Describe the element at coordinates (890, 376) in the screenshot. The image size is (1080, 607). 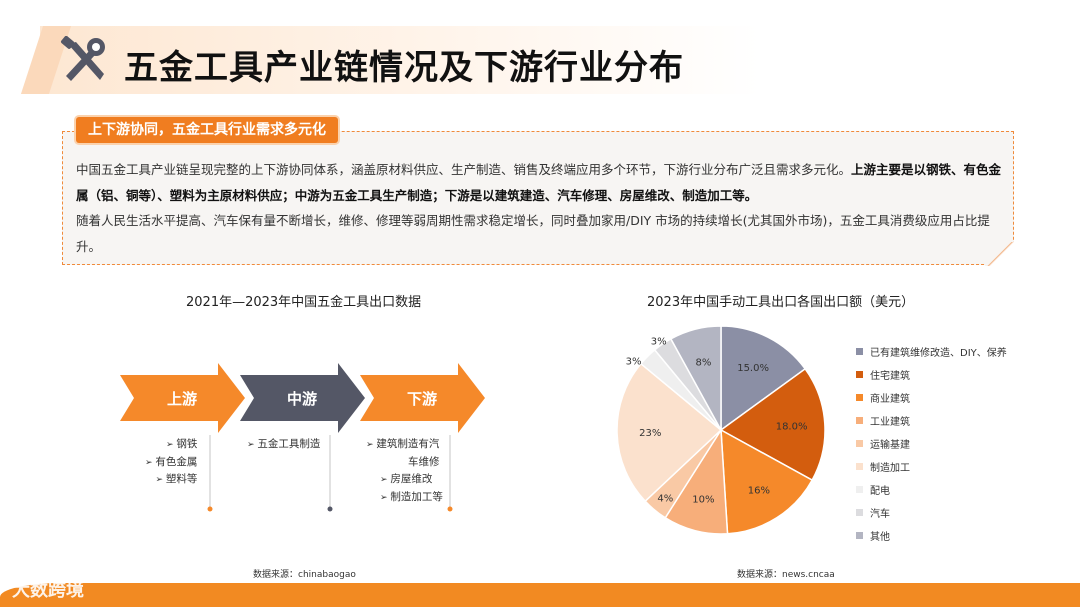
I see `legend-label: 住宅建筑` at that location.